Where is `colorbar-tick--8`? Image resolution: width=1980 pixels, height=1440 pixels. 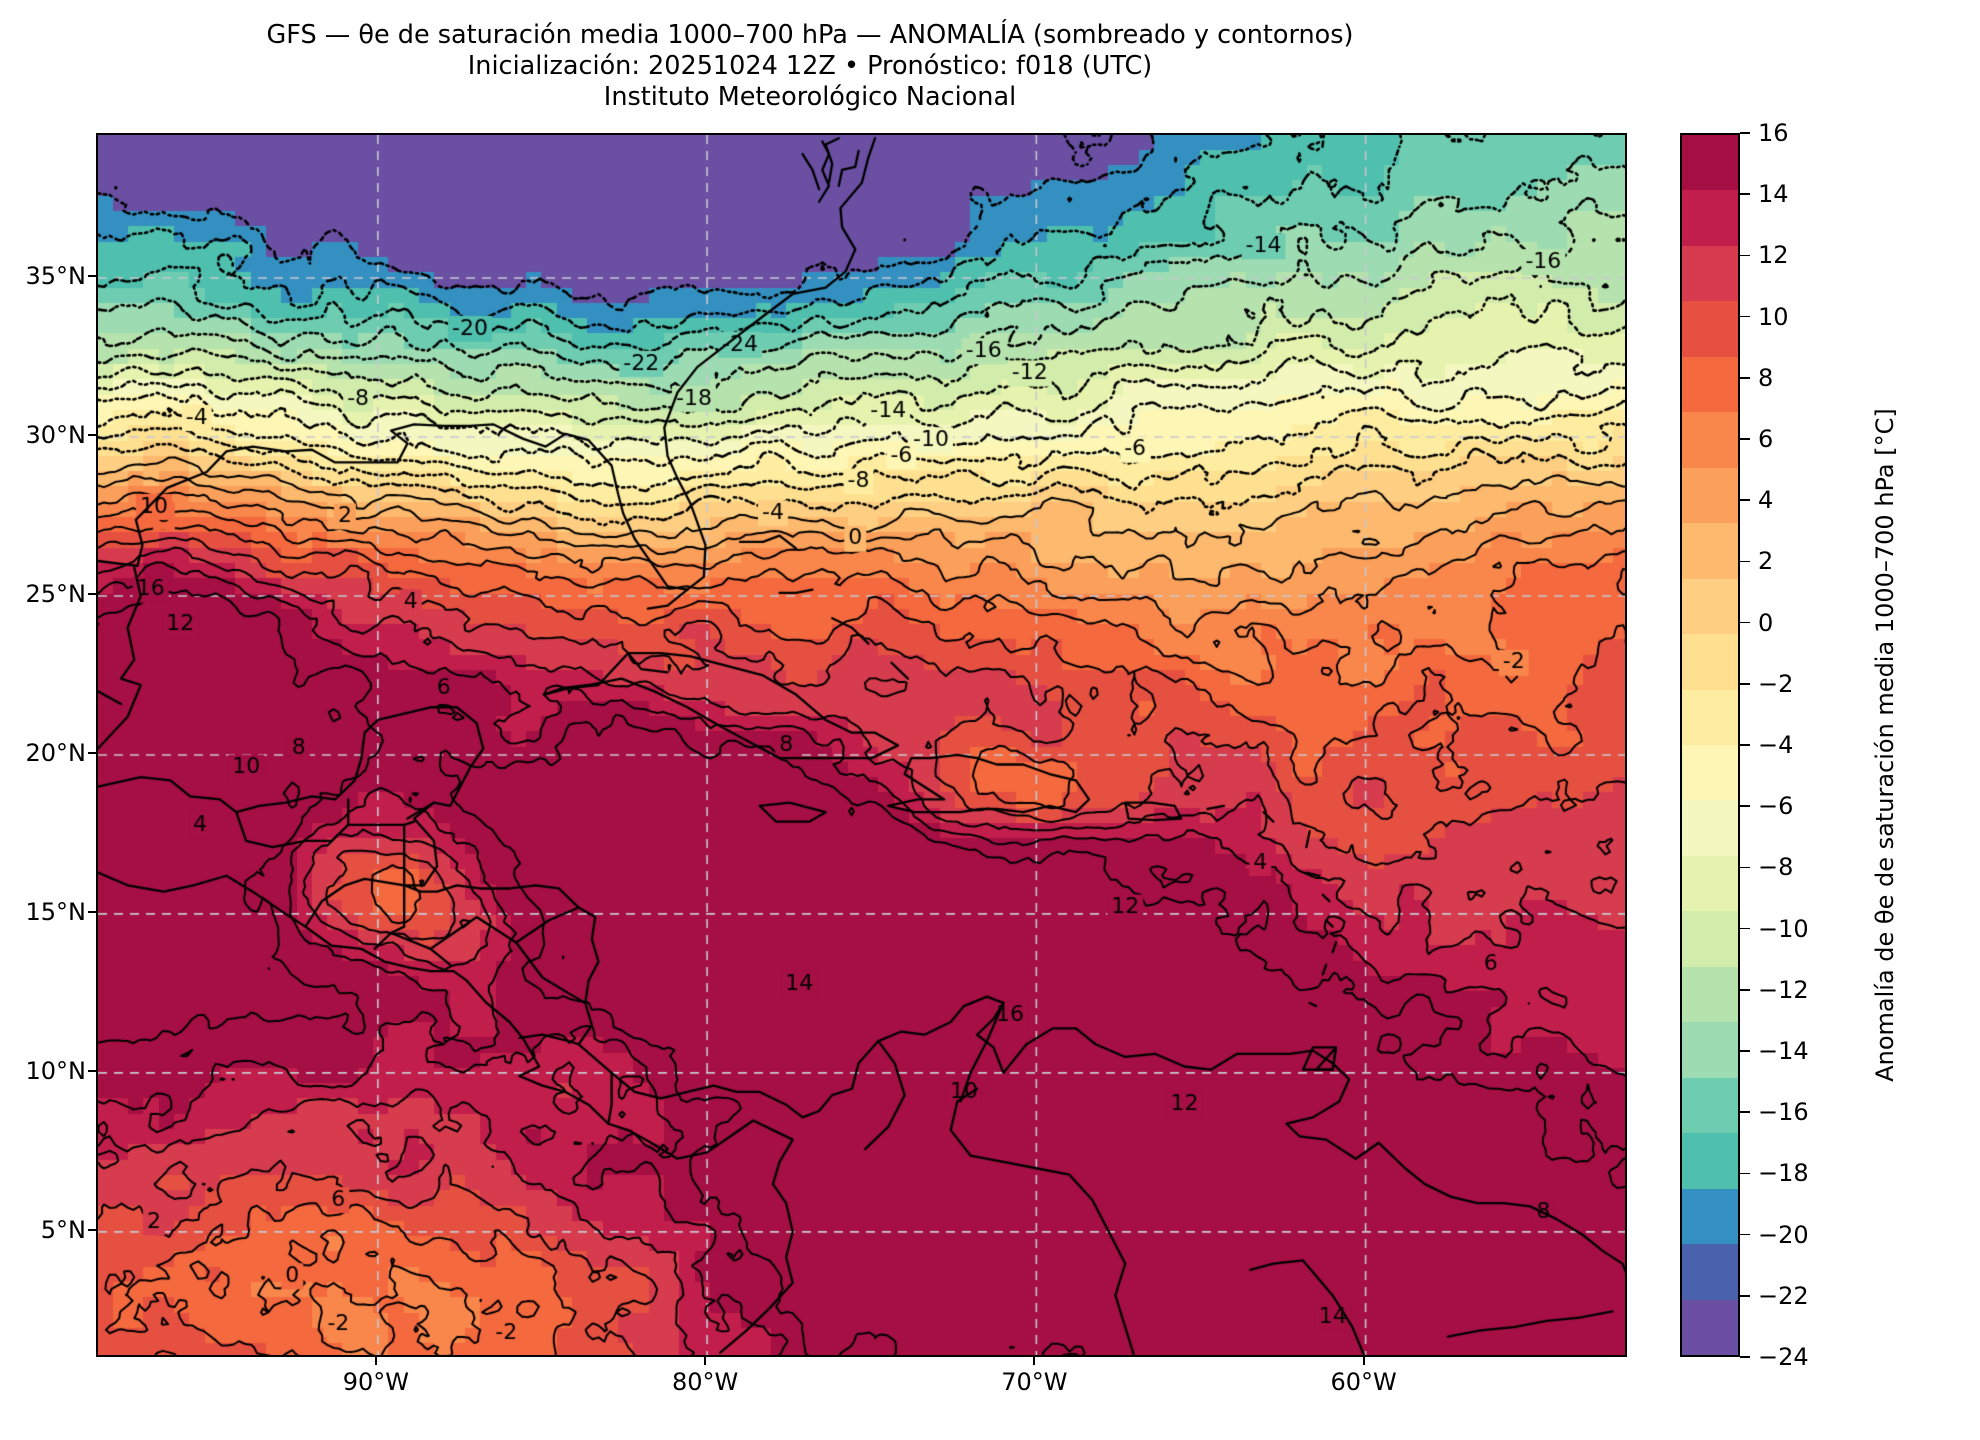
colorbar-tick--8 is located at coordinates (1745, 867).